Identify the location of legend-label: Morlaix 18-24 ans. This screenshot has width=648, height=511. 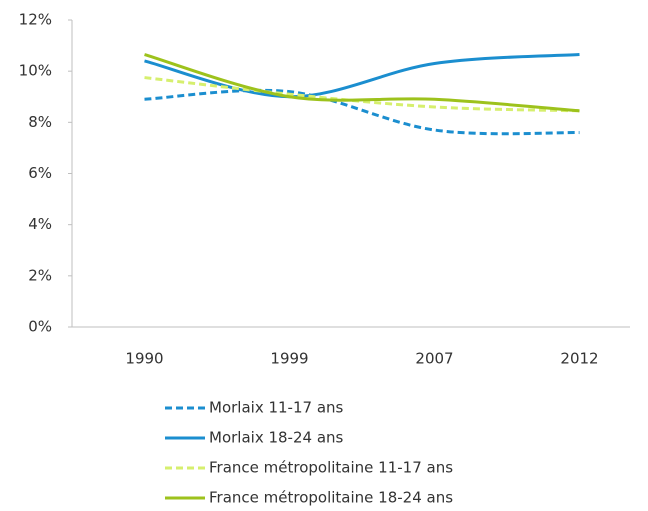
(276, 438).